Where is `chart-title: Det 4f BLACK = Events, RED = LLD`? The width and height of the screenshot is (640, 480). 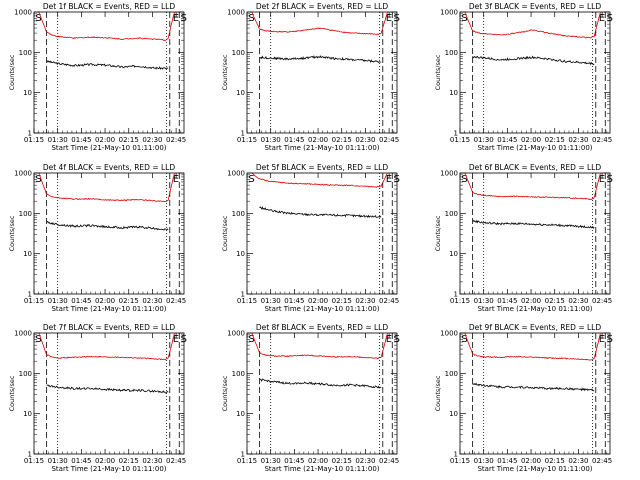
chart-title: Det 4f BLACK = Events, RED = LLD is located at coordinates (109, 167).